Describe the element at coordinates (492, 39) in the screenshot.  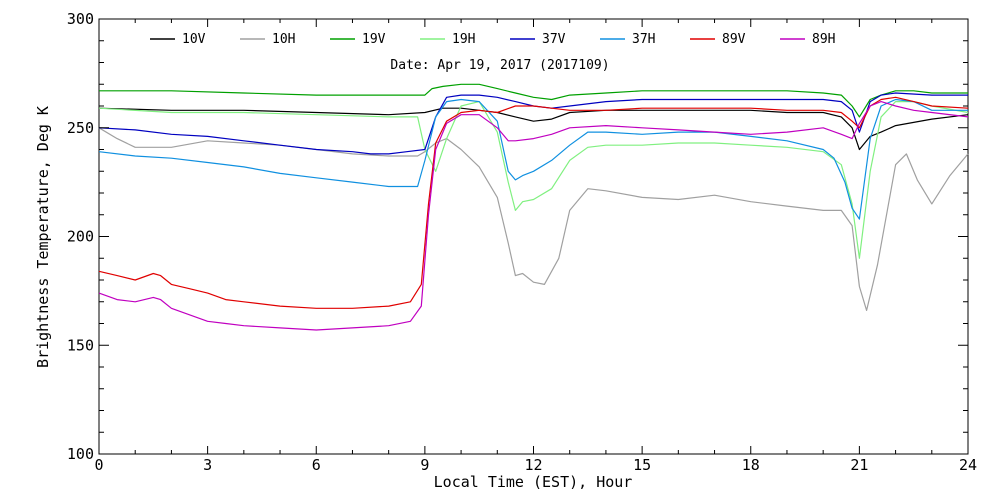
I see `legend: 10V 10H 19V 19H 37V 37H 89V 89H` at that location.